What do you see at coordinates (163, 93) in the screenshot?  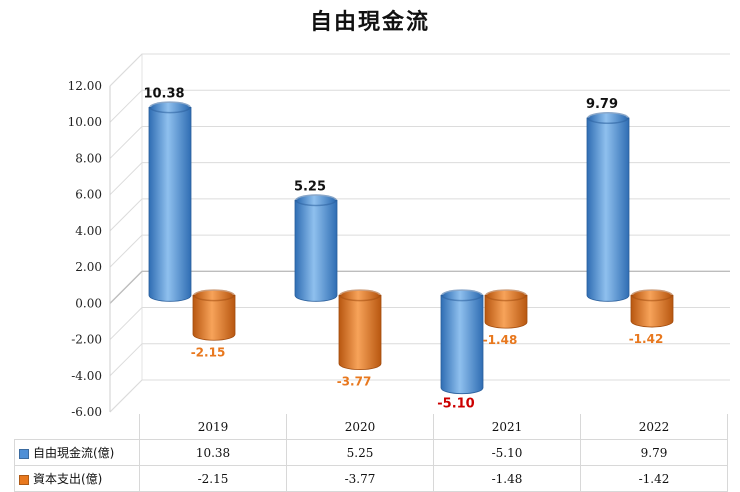 I see `data-label-free-cash-flow: 10.38` at bounding box center [163, 93].